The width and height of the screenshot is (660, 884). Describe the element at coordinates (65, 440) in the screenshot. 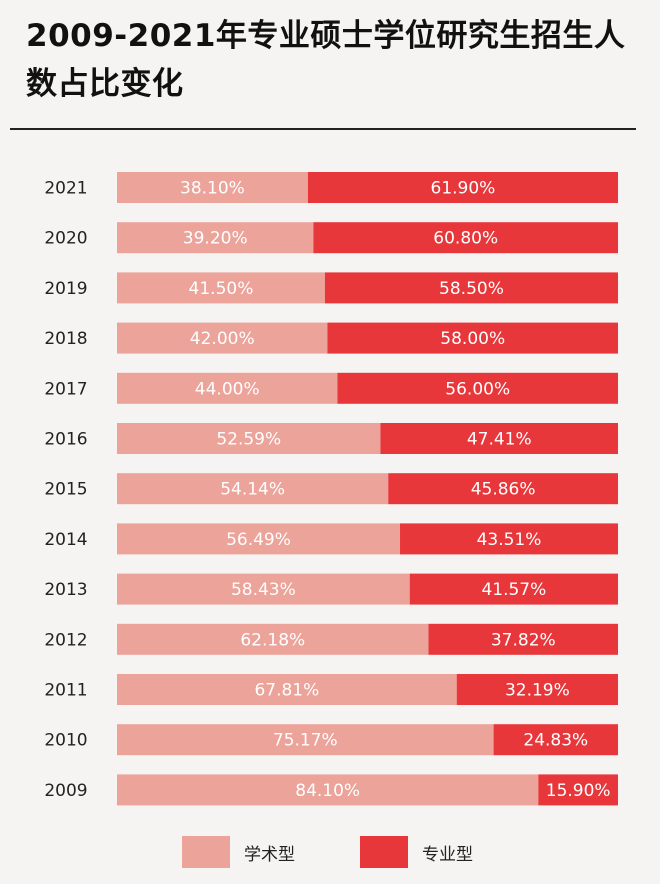

I see `year-label: 2016` at that location.